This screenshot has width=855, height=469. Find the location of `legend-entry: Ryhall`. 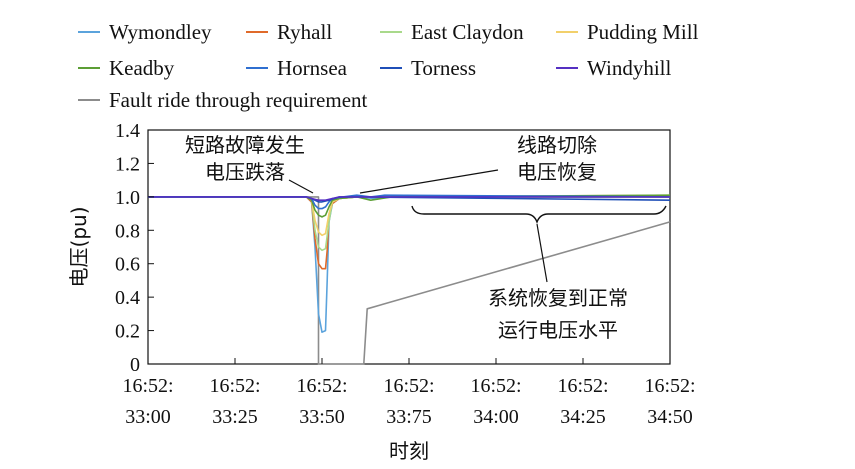

legend-entry: Ryhall is located at coordinates (304, 32).